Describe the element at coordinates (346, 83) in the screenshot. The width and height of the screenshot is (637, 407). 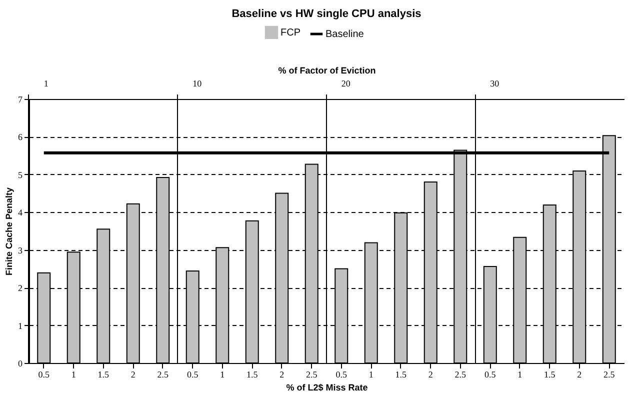
I see `text: 20` at that location.